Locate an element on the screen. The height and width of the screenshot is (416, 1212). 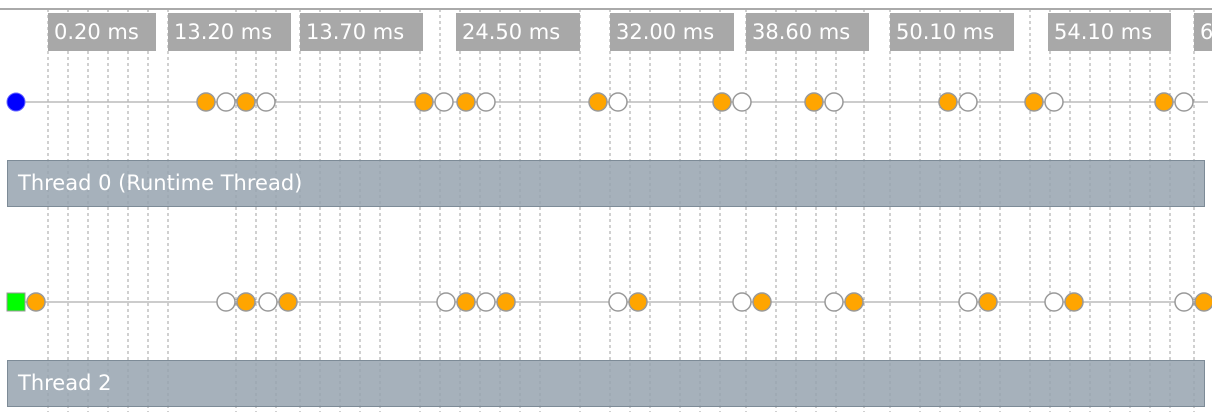
time-marker: 54.10 ms is located at coordinates (1109, 32).